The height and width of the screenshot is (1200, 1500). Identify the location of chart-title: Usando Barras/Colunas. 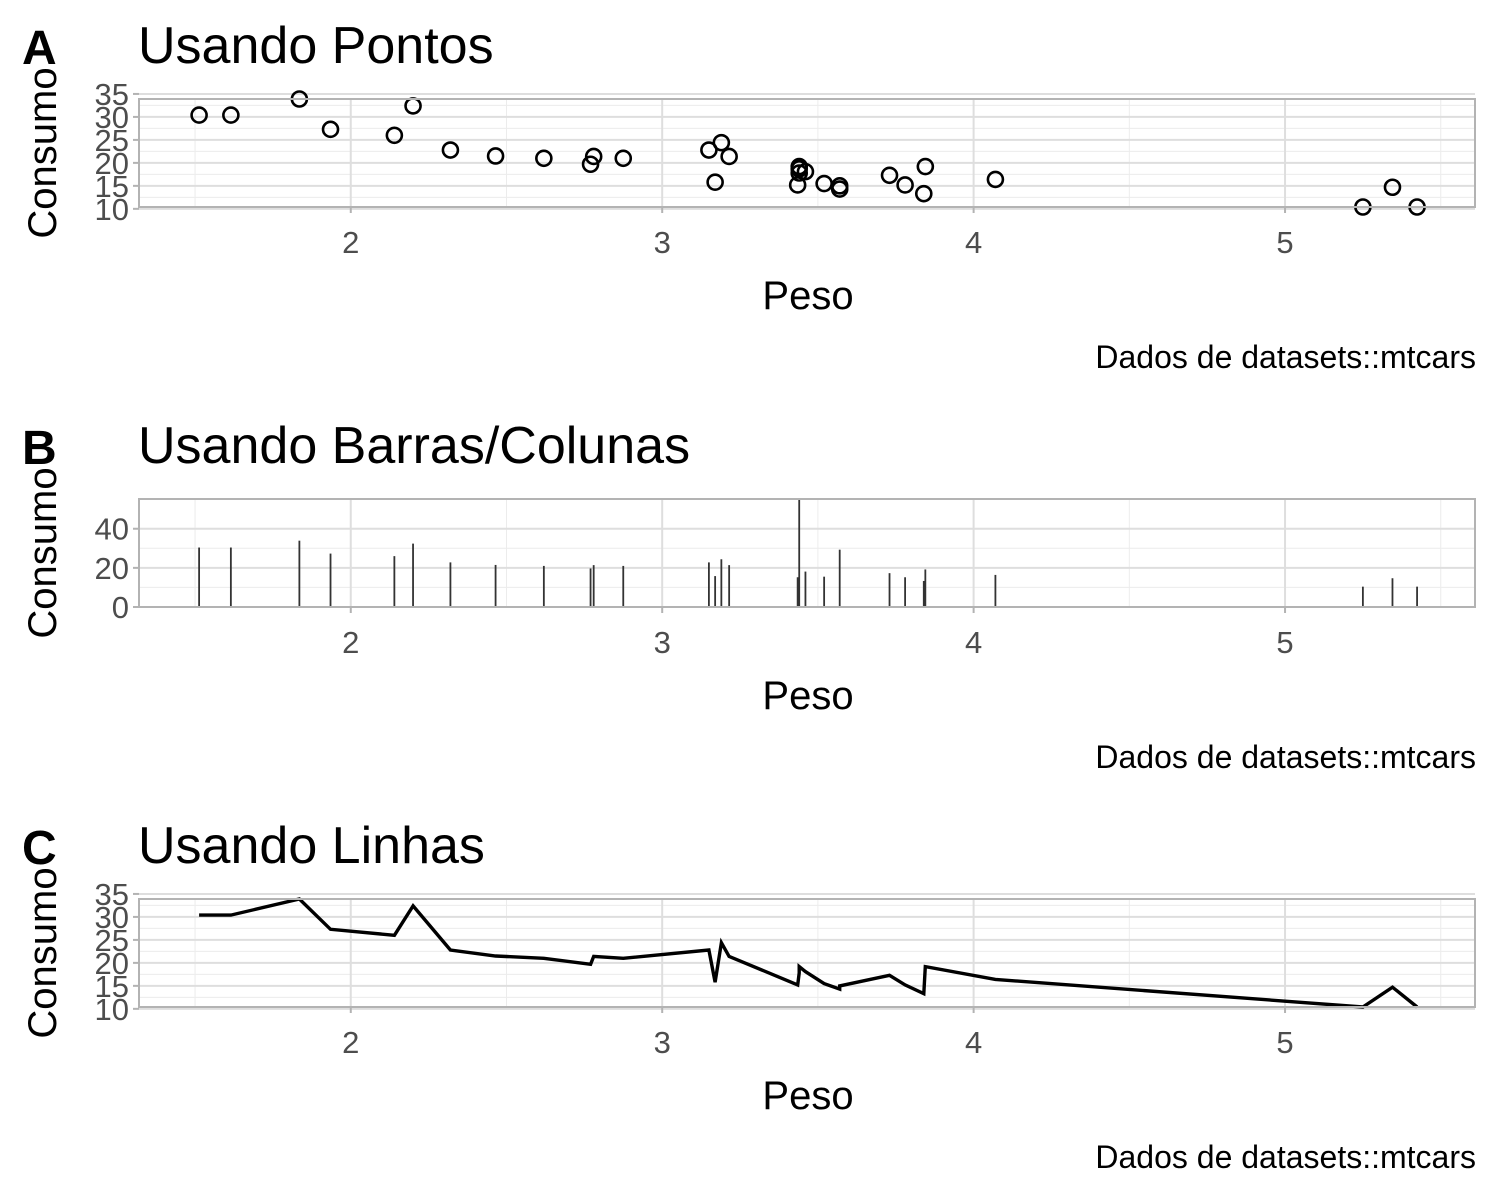
(414, 446).